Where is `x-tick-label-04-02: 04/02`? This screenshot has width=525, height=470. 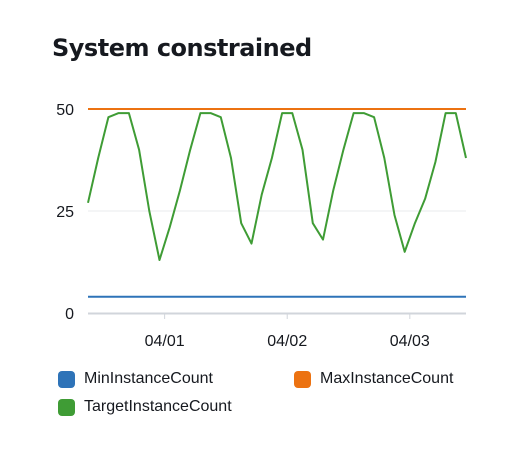 x-tick-label-04-02: 04/02 is located at coordinates (287, 341).